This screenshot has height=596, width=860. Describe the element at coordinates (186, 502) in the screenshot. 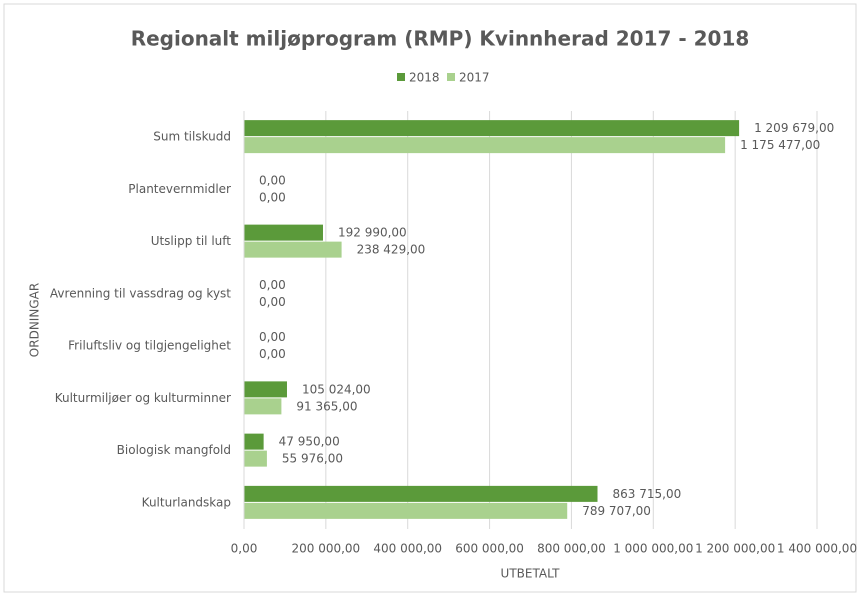

I see `y-tick-label: Kulturlandskap` at that location.